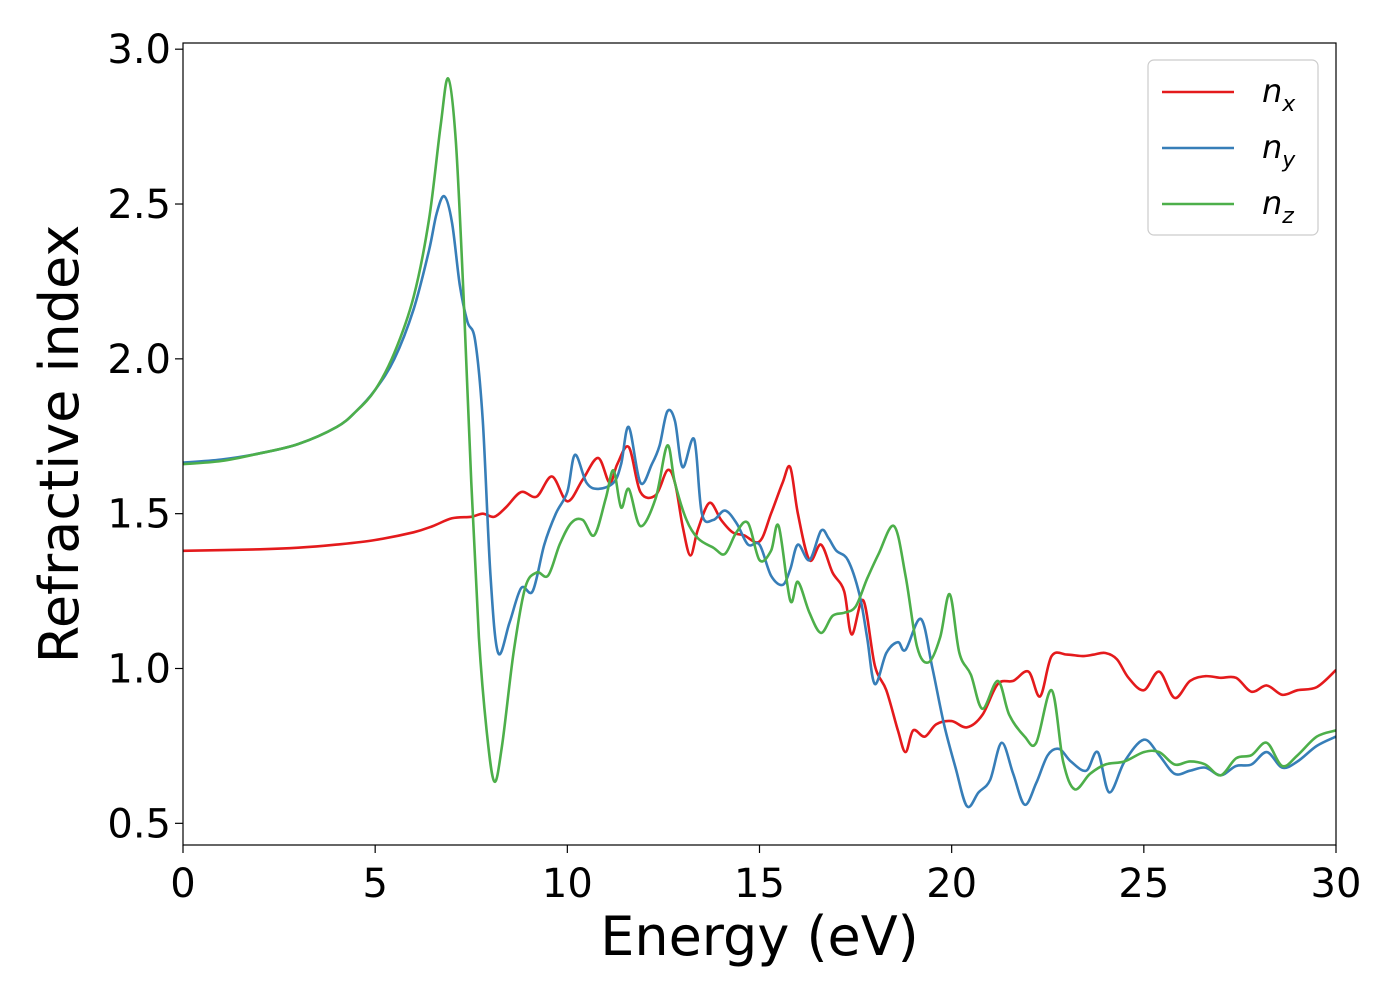 The image size is (1400, 1000). Describe the element at coordinates (951, 884) in the screenshot. I see `x-tick-label: 20` at that location.